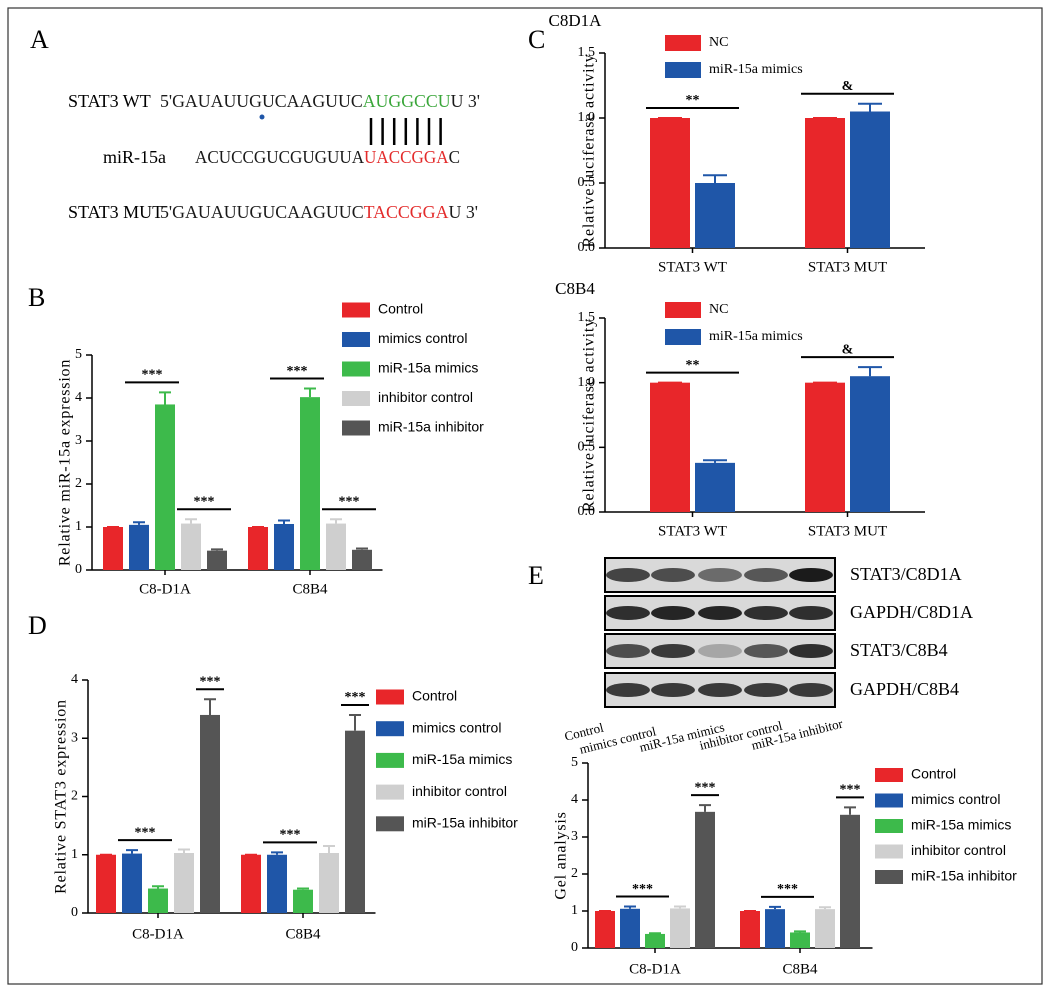  What do you see at coordinates (718, 309) in the screenshot?
I see `legend-label: NC` at bounding box center [718, 309].